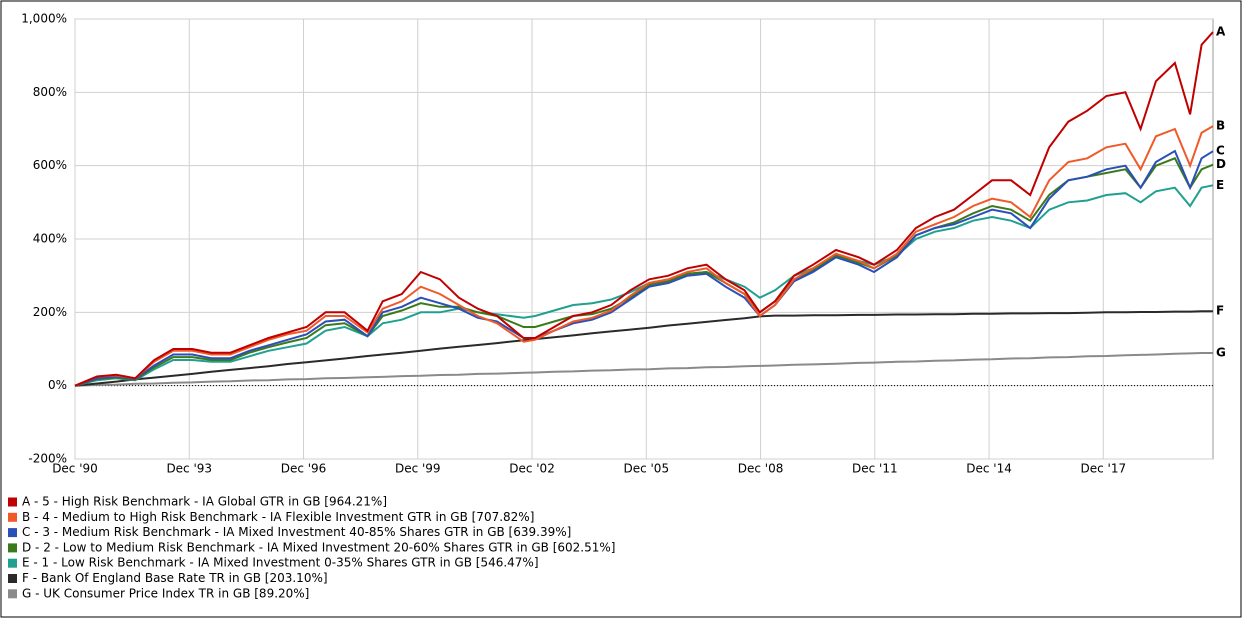  What do you see at coordinates (75, 469) in the screenshot?
I see `x-tick-label: Dec '90` at bounding box center [75, 469].